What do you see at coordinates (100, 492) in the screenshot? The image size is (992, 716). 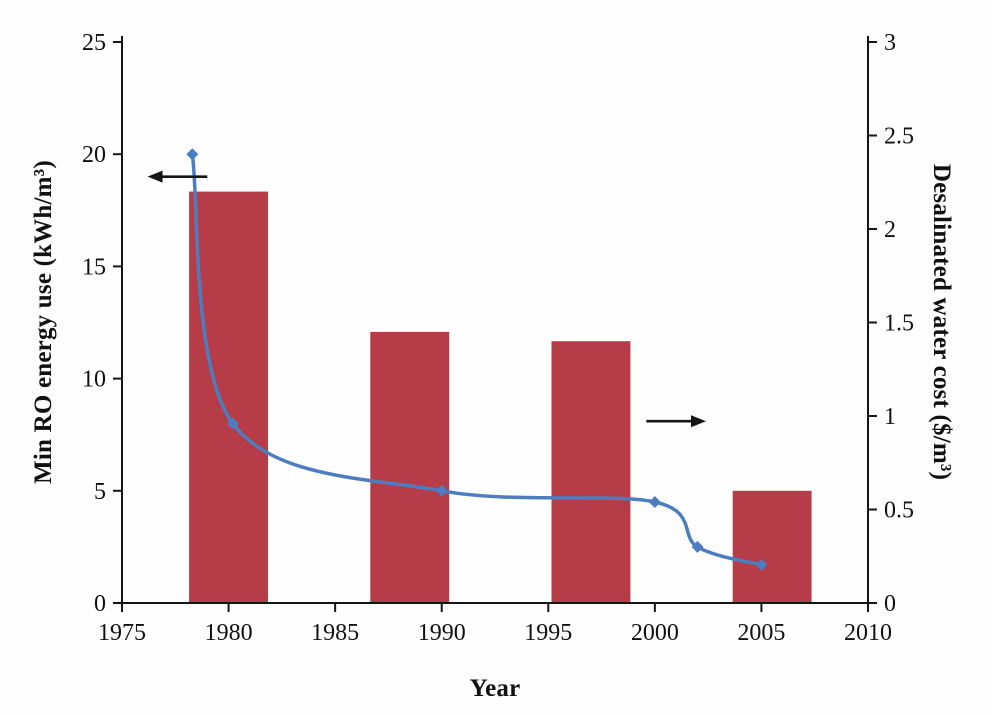 I see `left-tick-label-5: 5` at bounding box center [100, 492].